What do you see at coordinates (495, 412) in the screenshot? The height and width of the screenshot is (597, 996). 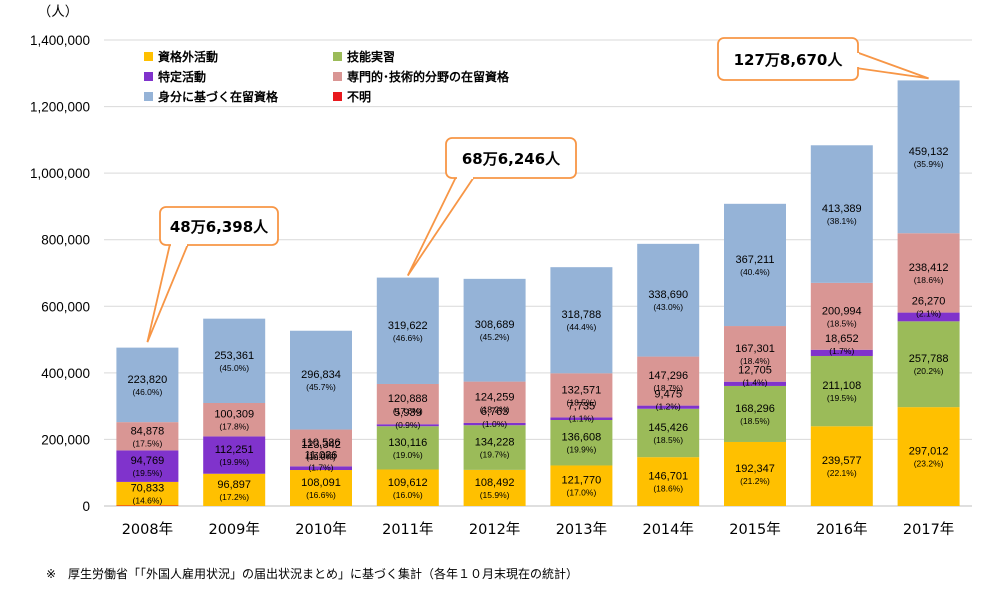 I see `data-label: 6,763` at bounding box center [495, 412].